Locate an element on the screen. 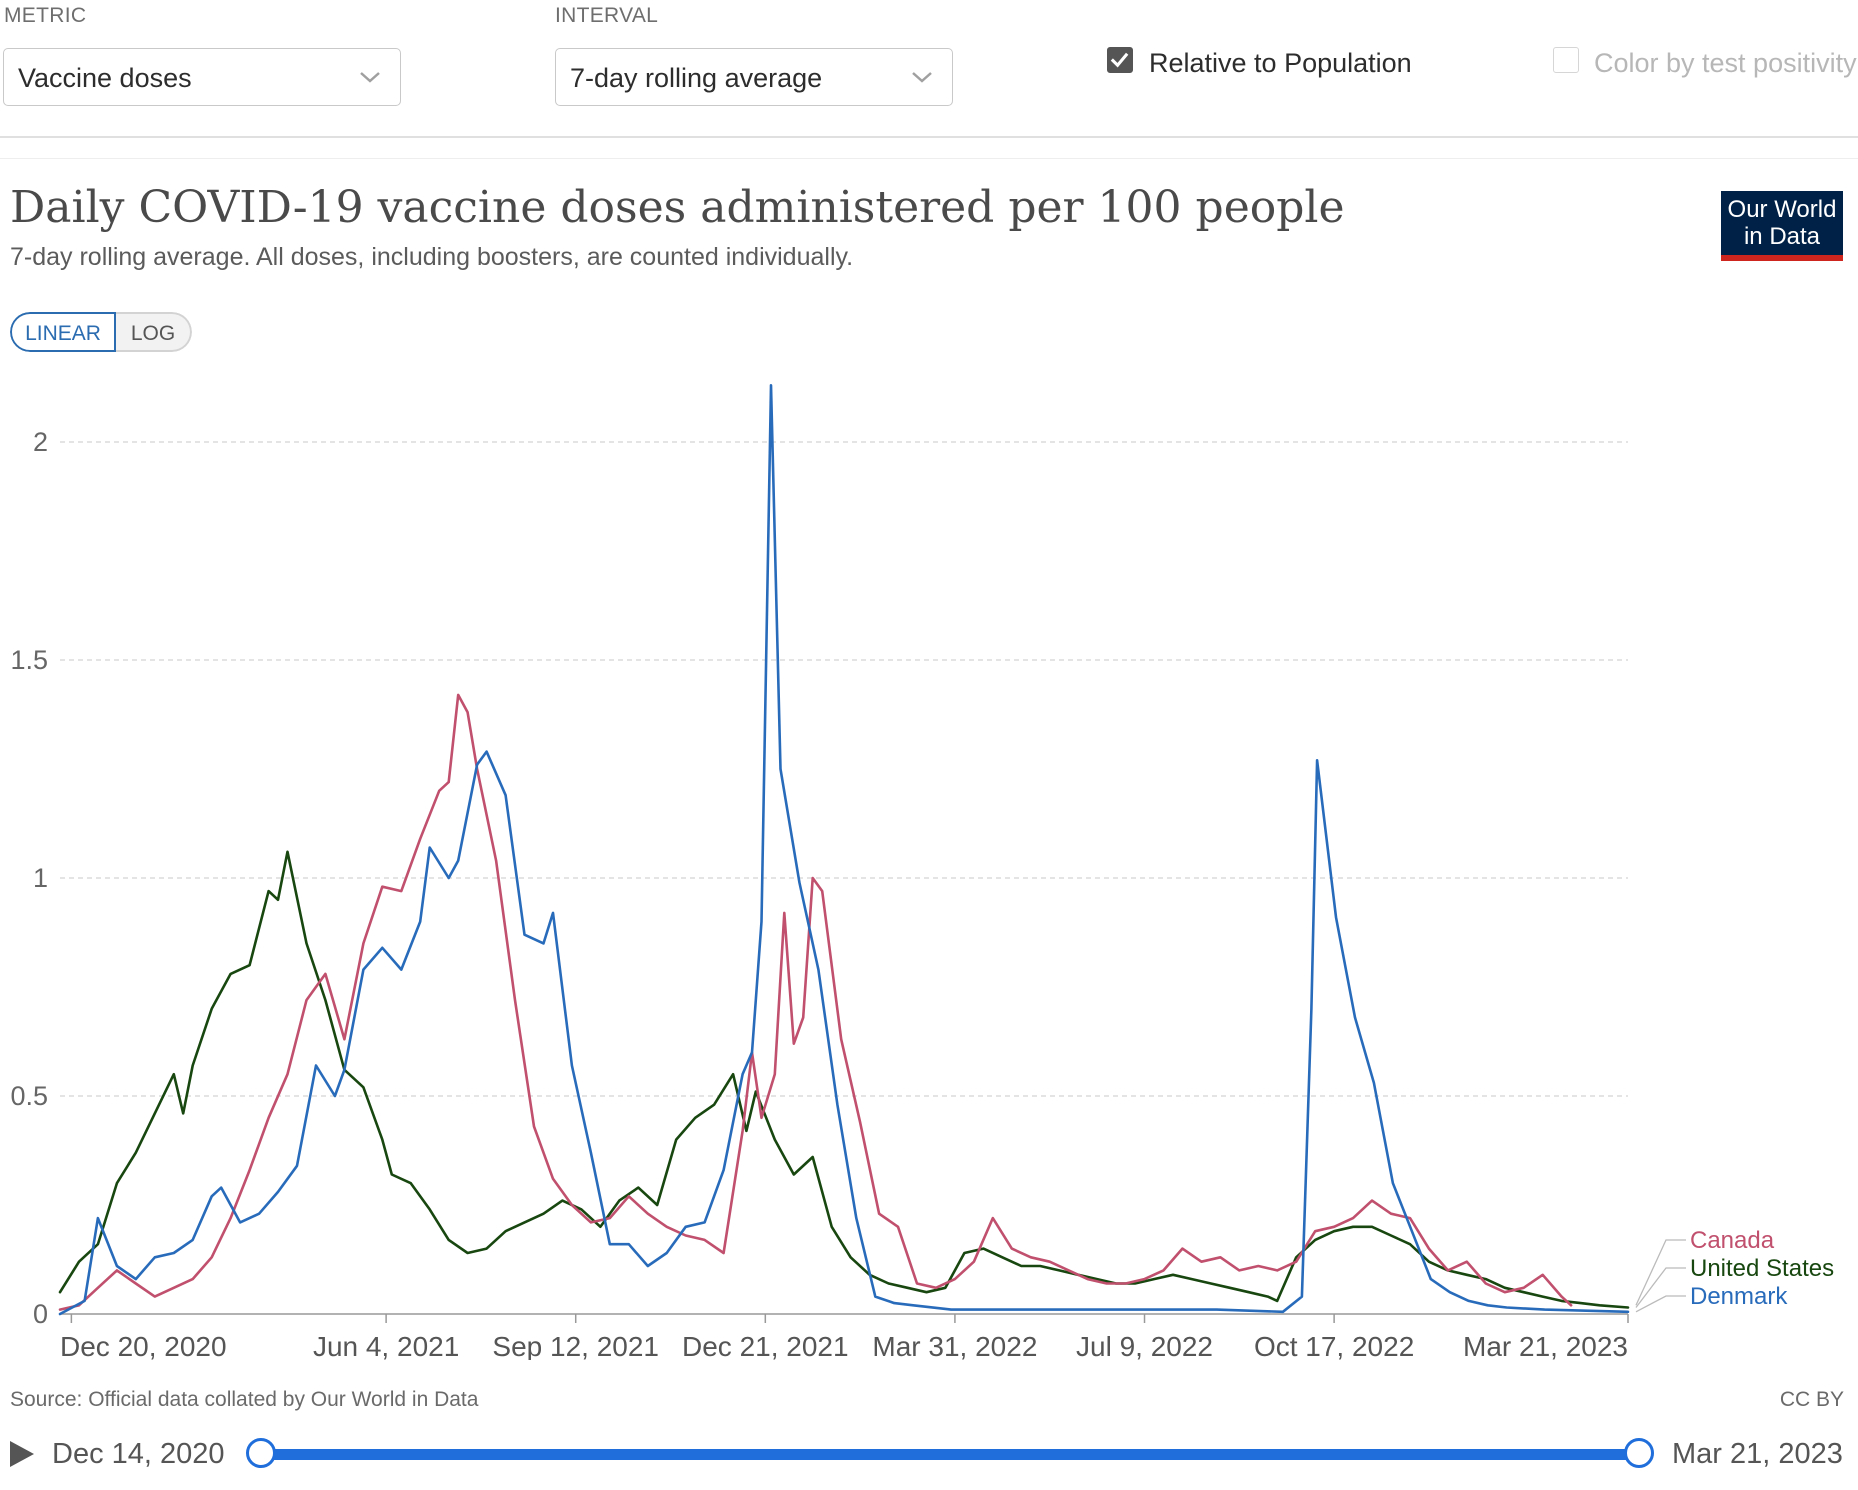 This screenshot has height=1490, width=1858. legend-label-denmark: Denmark is located at coordinates (1739, 1296).